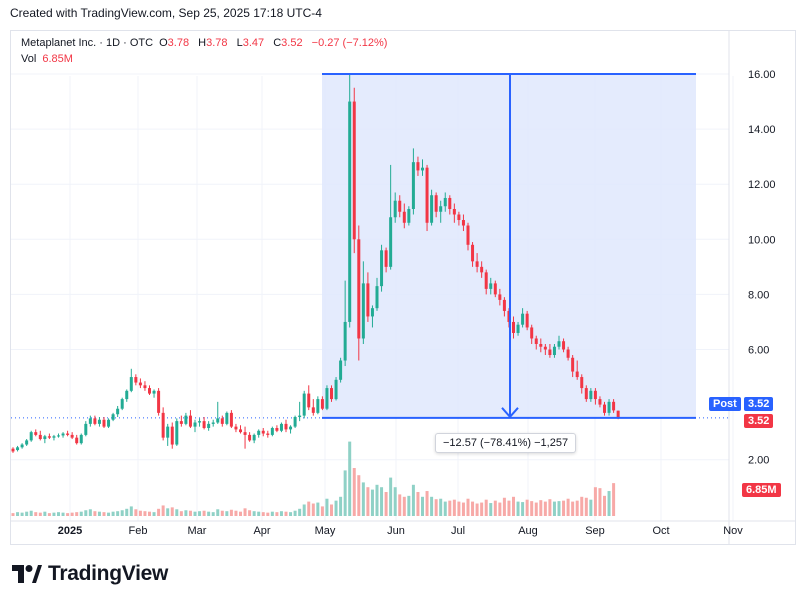  I want to click on legend-symbol: Metaplanet Inc. · 1D · OTC, so click(87, 43).